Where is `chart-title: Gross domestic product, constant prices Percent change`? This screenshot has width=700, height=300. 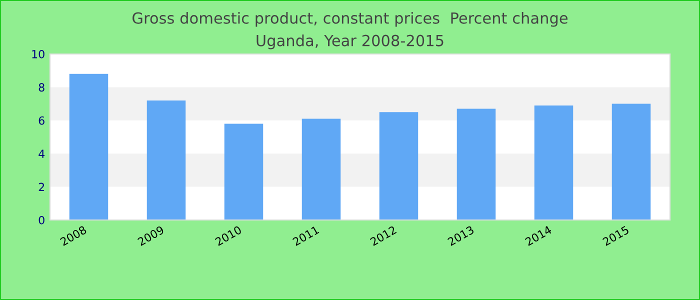
chart-title: Gross domestic product, constant prices Percent change is located at coordinates (350, 19).